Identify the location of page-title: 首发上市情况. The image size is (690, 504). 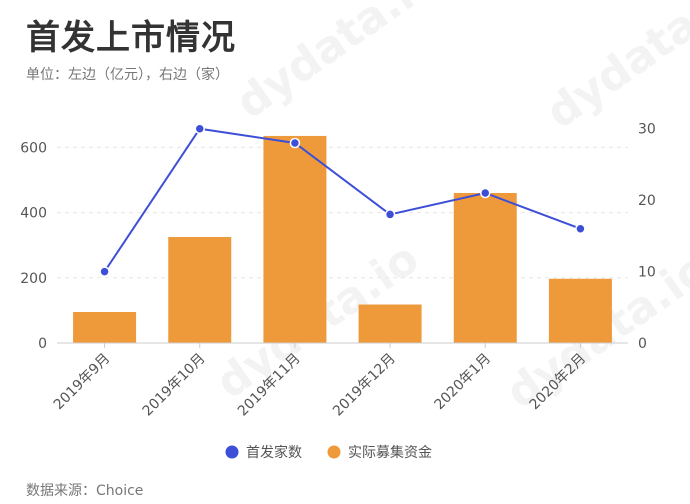
(131, 38).